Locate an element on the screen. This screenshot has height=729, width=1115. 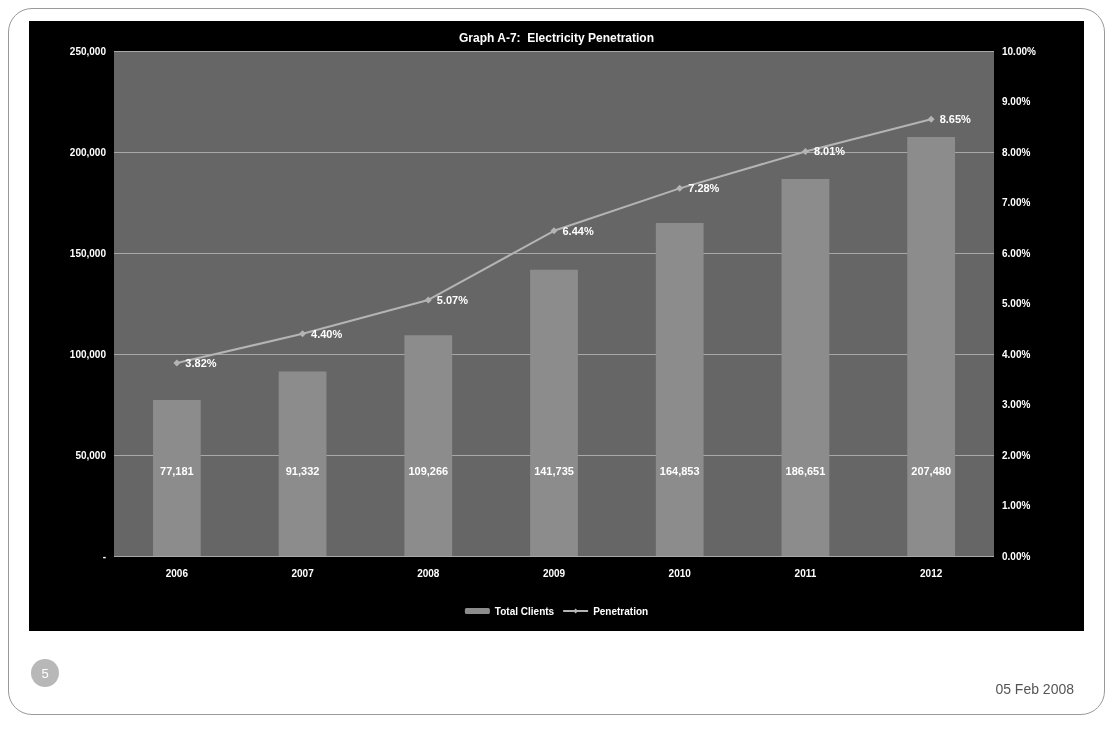
y2-tick-label: 8.00% is located at coordinates (1016, 152).